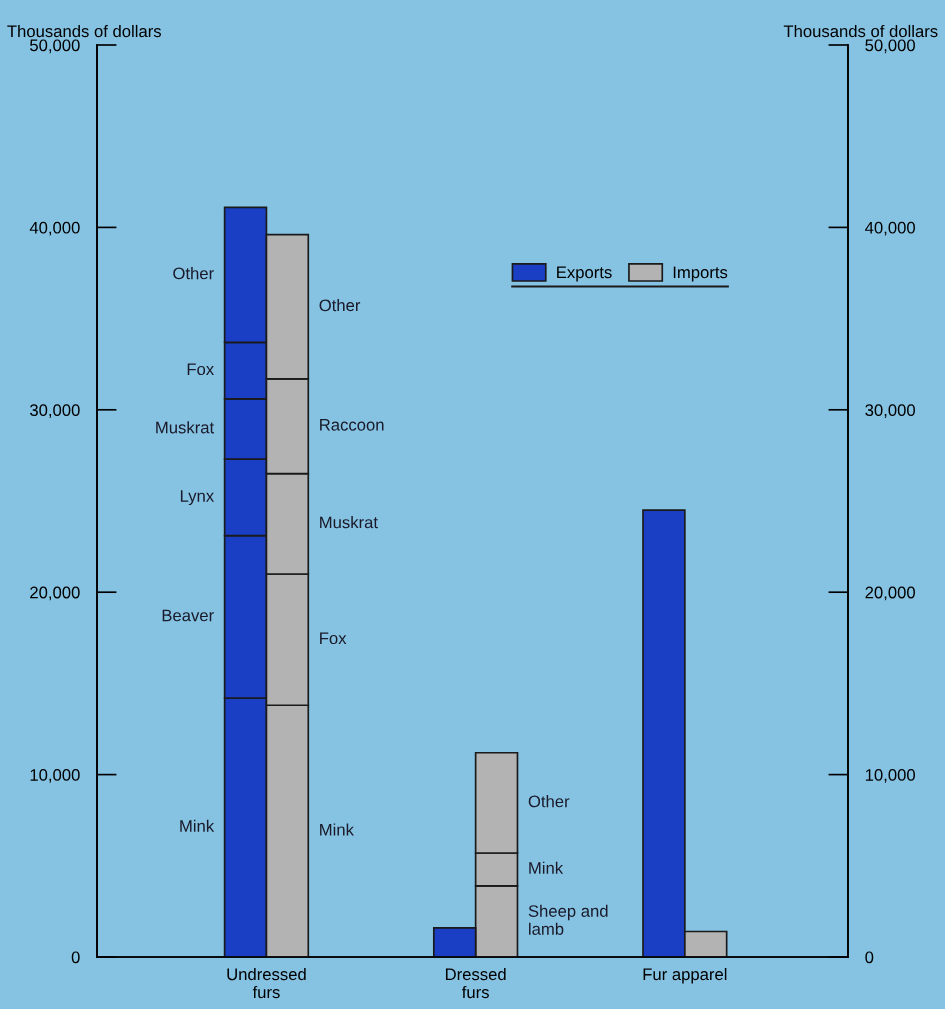 This screenshot has width=945, height=1009. What do you see at coordinates (54, 228) in the screenshot?
I see `y-tick-label: 40,000` at bounding box center [54, 228].